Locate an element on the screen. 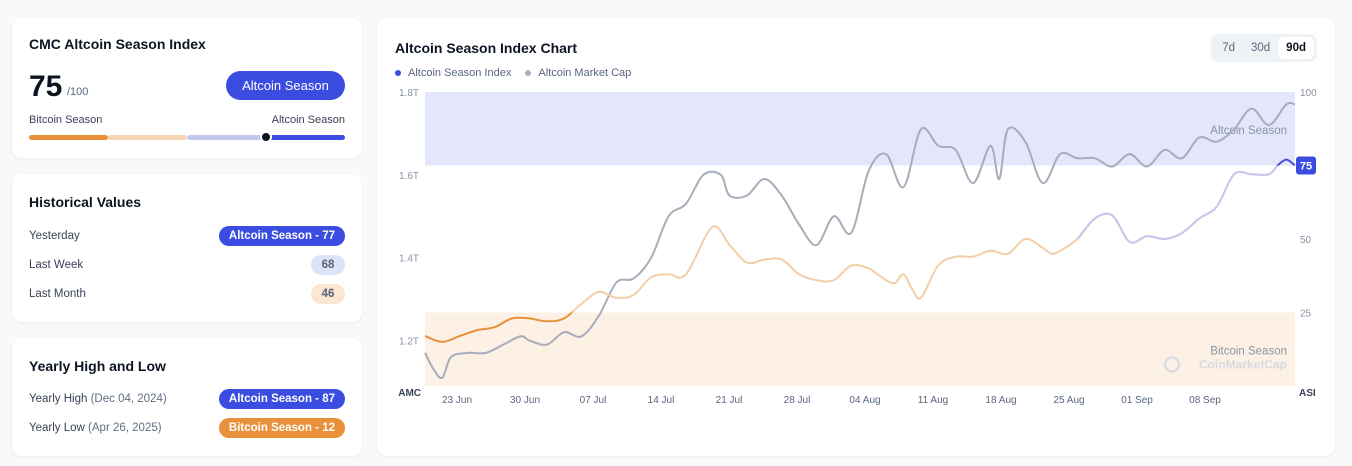 This screenshot has height=466, width=1352. historical-row-label: Last Month is located at coordinates (57, 294).